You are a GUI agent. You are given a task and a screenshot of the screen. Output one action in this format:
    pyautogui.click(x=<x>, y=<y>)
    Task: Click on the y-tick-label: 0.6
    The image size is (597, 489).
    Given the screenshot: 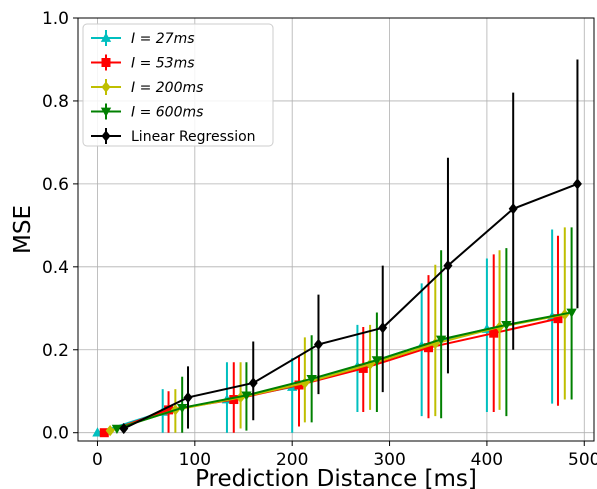 What is the action you would take?
    pyautogui.click(x=55, y=185)
    